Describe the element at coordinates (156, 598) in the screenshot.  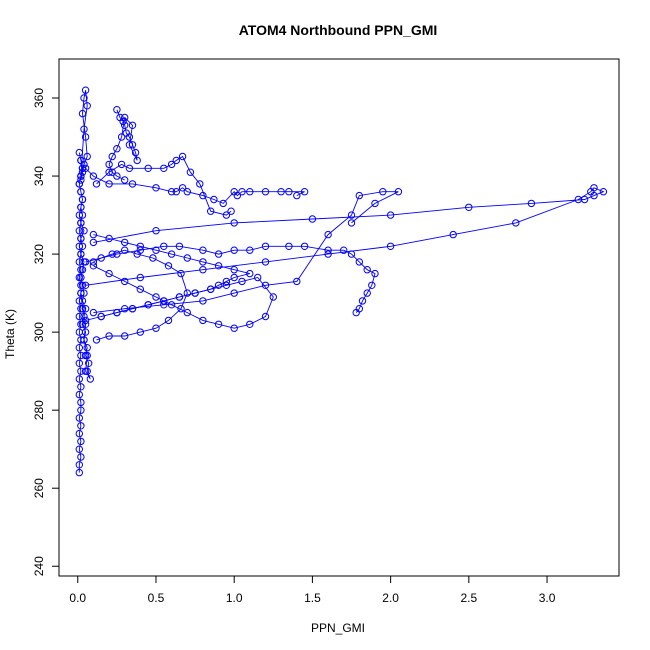
I see `x-tick-label: 0.5` at that location.